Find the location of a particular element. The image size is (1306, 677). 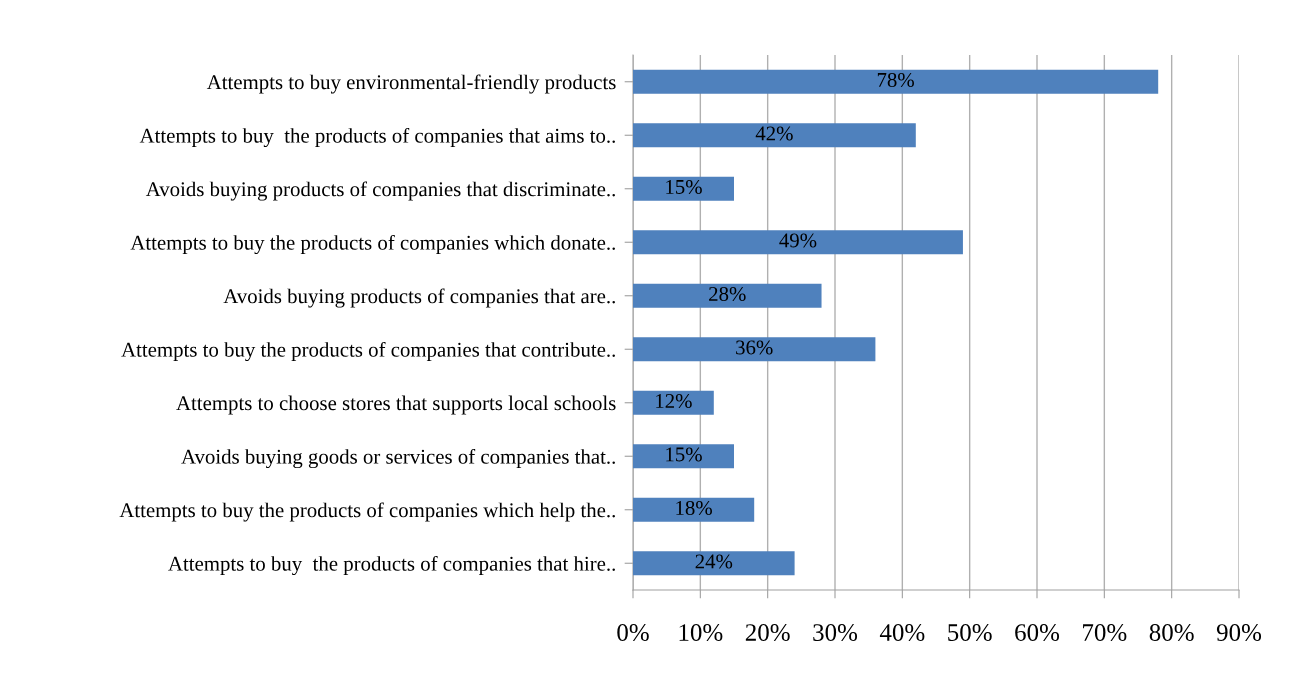

x-tick-label: 80% is located at coordinates (1171, 633).